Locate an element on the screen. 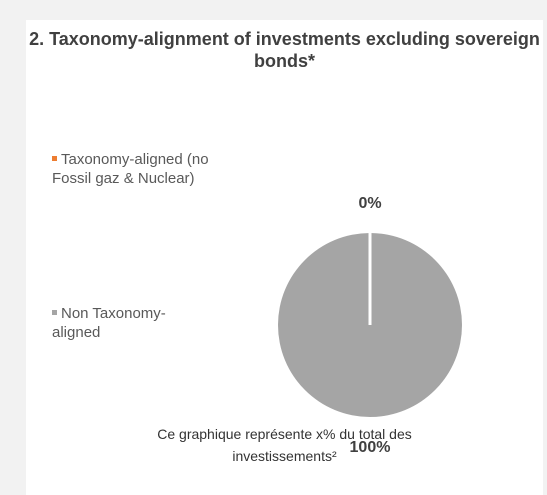  legend-label-non-aligned: Non Taxonomy-aligned is located at coordinates (109, 323).